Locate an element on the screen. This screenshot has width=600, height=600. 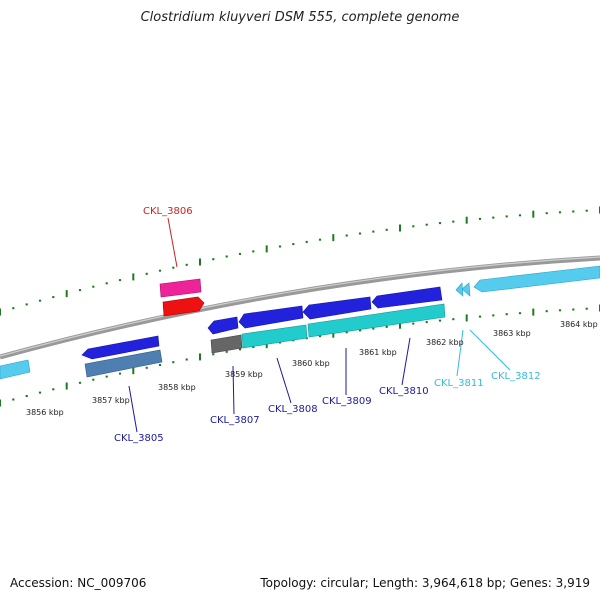
kbp-label: 3860 kbp is located at coordinates (311, 363).